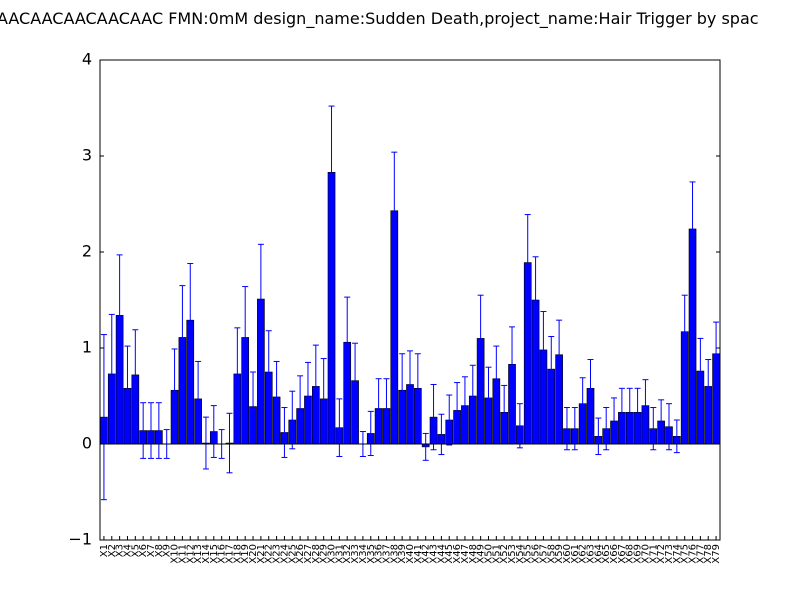 Image resolution: width=800 pixels, height=600 pixels. What do you see at coordinates (426, 554) in the screenshot?
I see `x-tick-label: X42` at bounding box center [426, 554].